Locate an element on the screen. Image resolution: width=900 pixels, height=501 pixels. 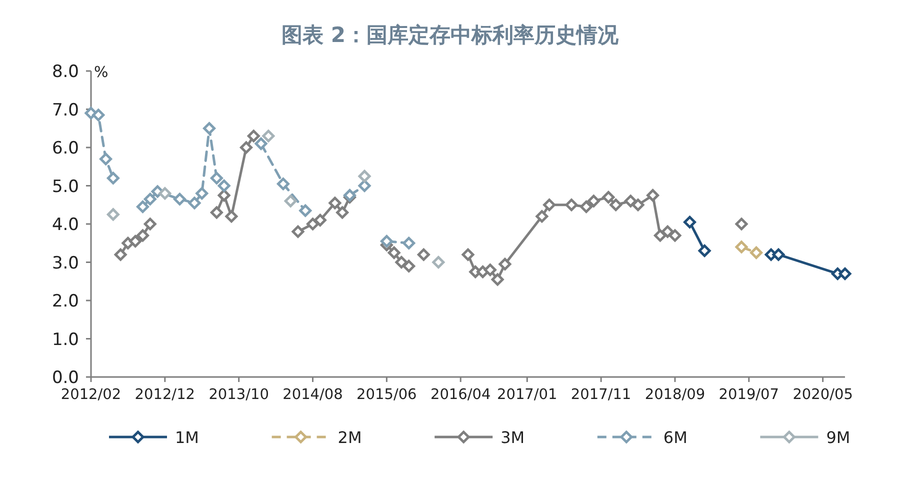
y-tick-label: 0.0 is located at coordinates (65, 378).